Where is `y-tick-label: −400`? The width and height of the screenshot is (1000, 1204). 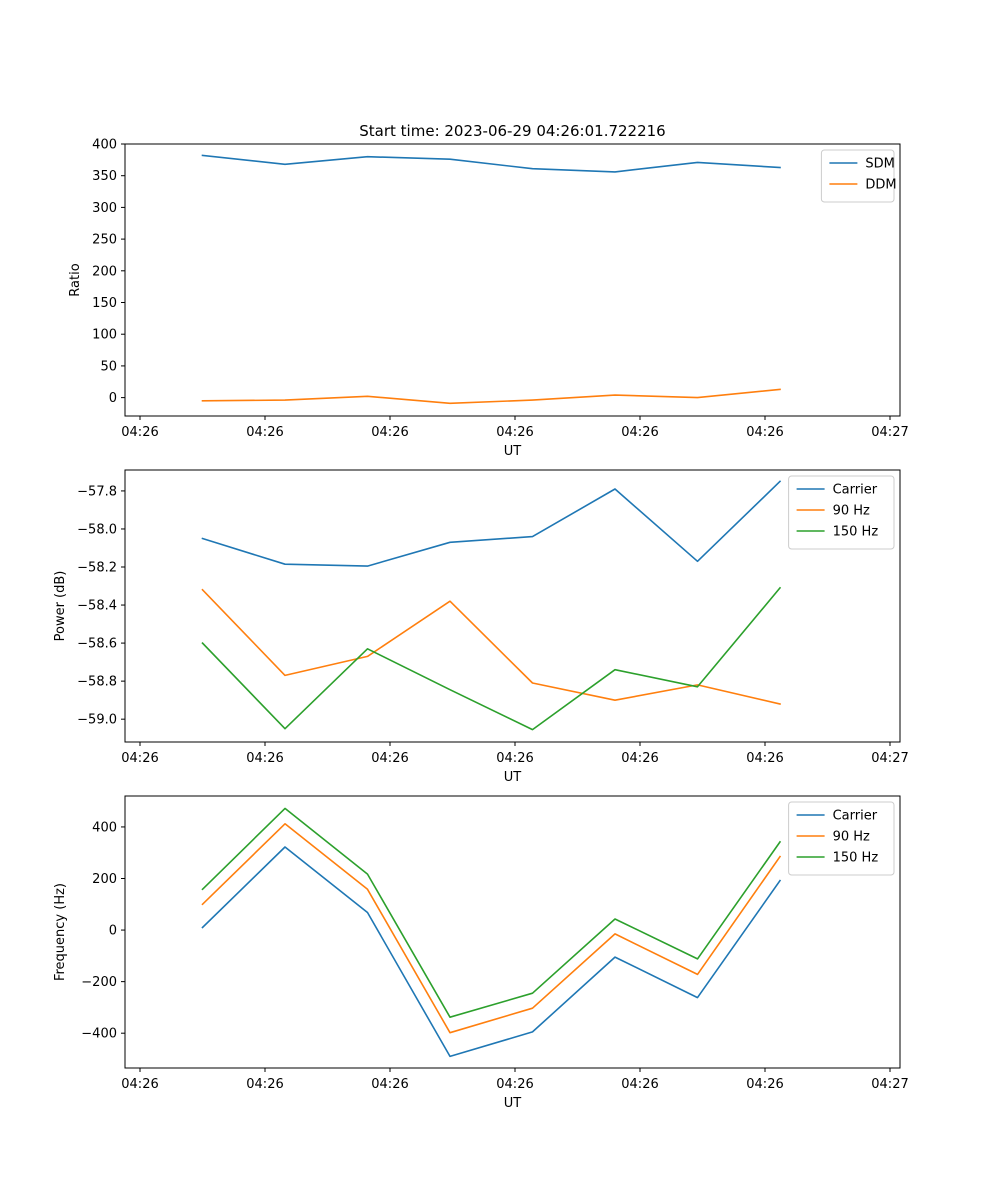 y-tick-label: −400 is located at coordinates (99, 1034).